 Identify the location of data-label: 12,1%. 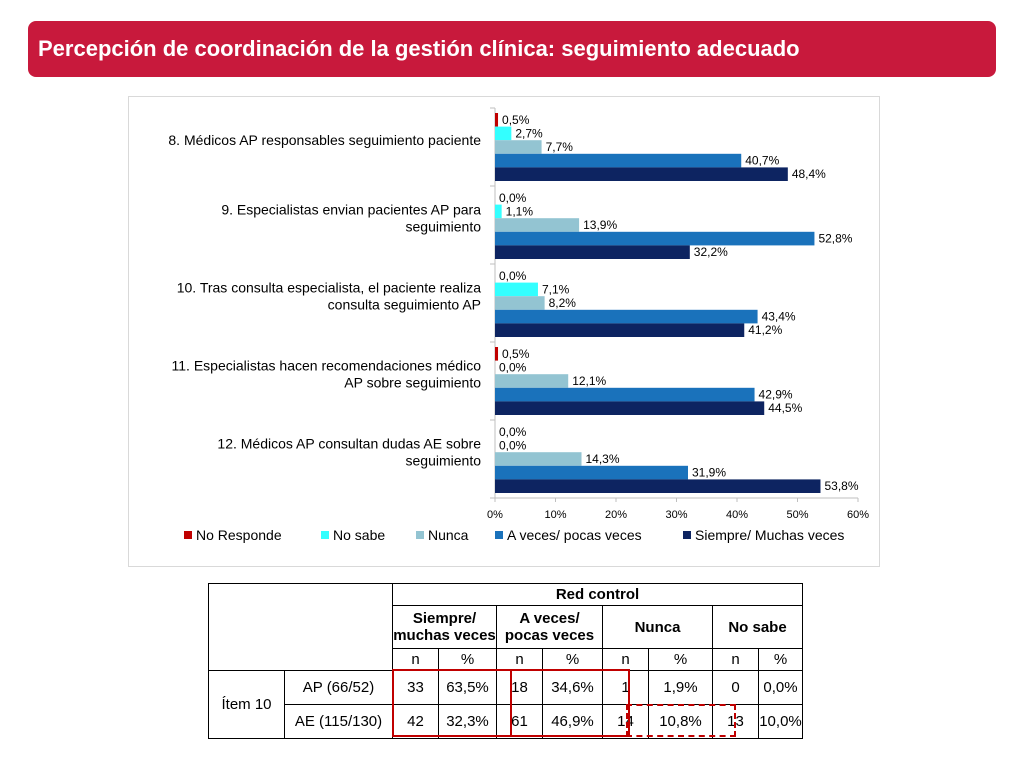
(589, 381).